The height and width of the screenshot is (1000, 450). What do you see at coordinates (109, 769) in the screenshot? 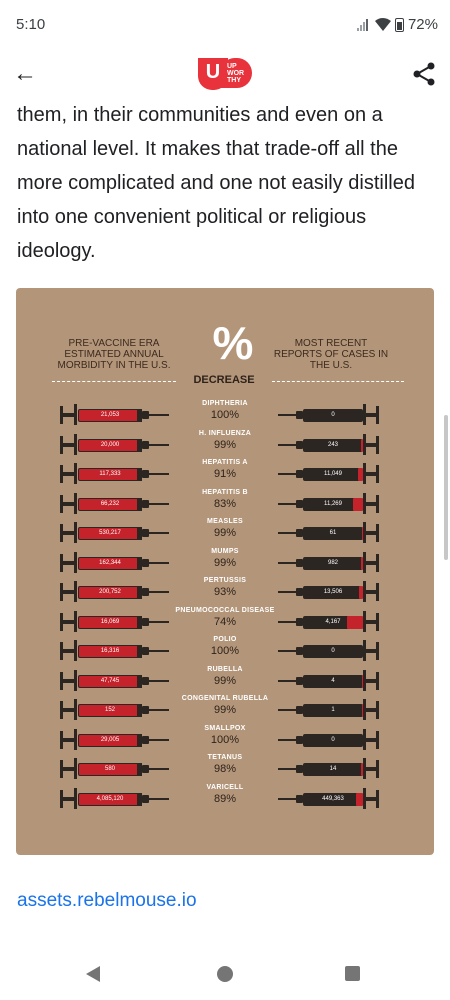
I see `pre-vaccine-cases-value: 580` at bounding box center [109, 769].